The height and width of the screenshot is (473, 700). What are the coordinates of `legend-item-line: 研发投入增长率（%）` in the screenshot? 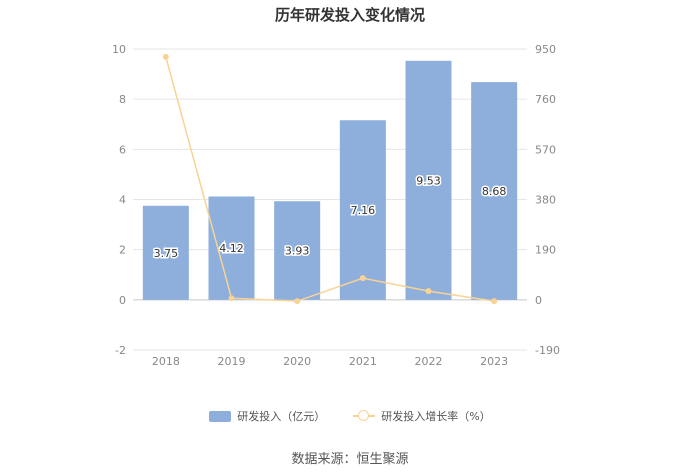 It's located at (422, 416).